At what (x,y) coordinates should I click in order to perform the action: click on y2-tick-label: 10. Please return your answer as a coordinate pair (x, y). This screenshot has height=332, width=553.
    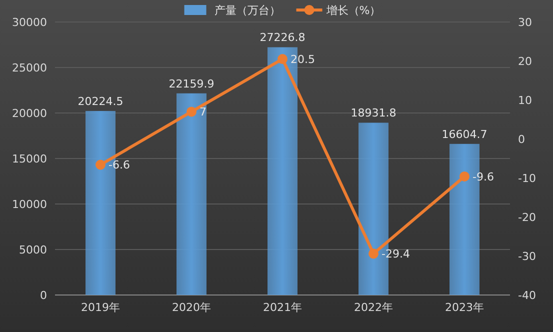
    Looking at the image, I should click on (525, 100).